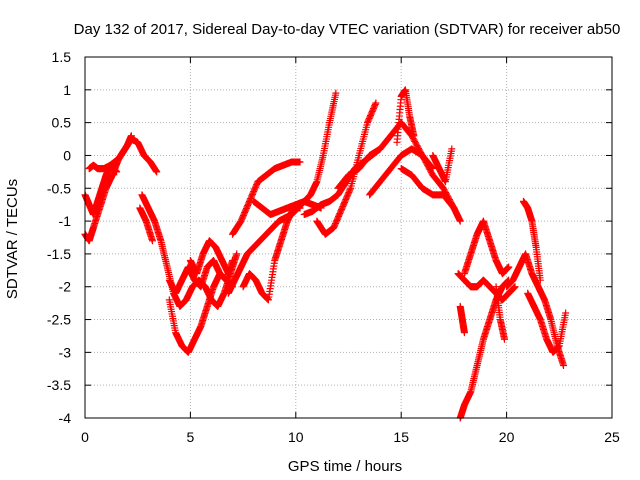  What do you see at coordinates (442, 165) in the screenshot?
I see `series-track-t` at bounding box center [442, 165].